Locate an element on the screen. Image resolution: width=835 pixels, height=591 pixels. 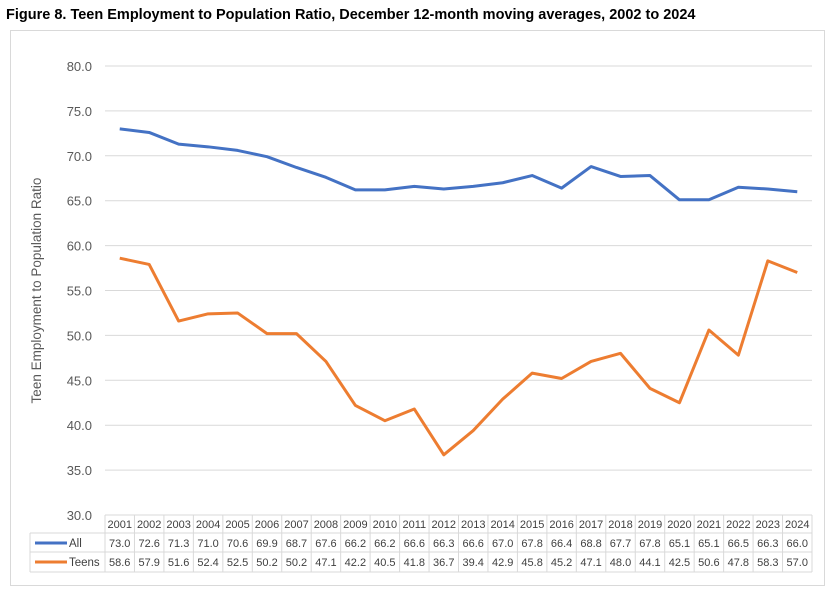
y-tick-label: 40.0 is located at coordinates (79, 425).